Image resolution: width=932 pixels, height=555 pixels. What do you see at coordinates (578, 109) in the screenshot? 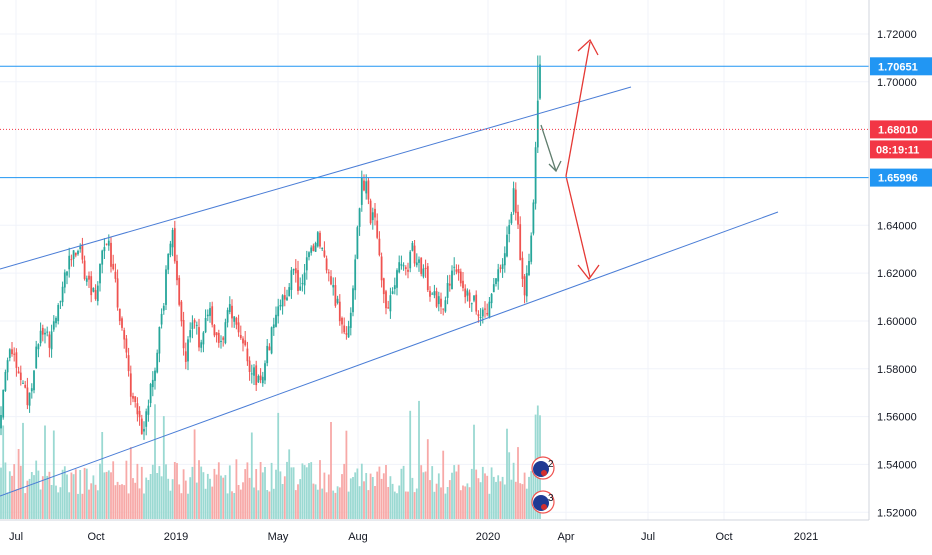
I see `red-arrow-up` at bounding box center [578, 109].